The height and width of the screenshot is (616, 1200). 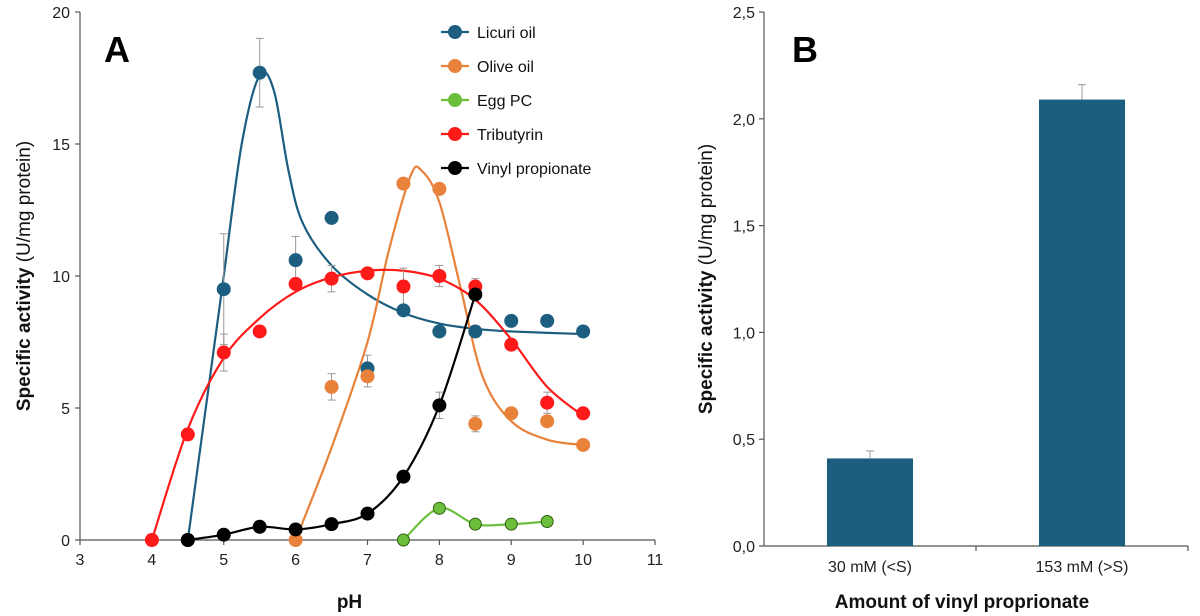 What do you see at coordinates (439, 560) in the screenshot?
I see `x-tick-label: 8` at bounding box center [439, 560].